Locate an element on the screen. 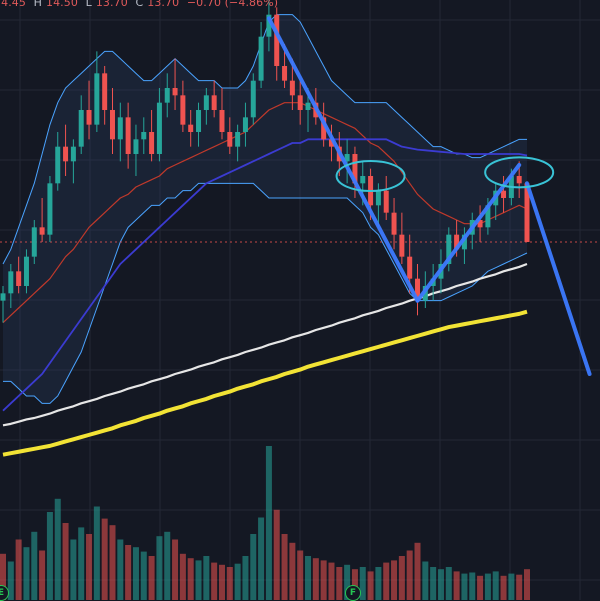 This screenshot has width=600, height=601. high-label: H is located at coordinates (37, 4).